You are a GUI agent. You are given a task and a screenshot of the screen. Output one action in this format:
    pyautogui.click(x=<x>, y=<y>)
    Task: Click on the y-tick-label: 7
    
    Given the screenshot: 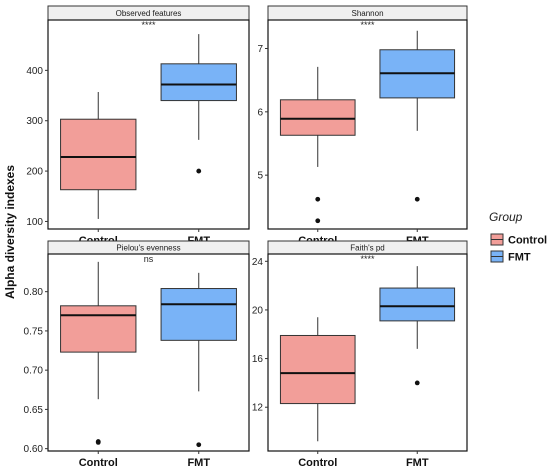 What is the action you would take?
    pyautogui.click(x=260, y=49)
    